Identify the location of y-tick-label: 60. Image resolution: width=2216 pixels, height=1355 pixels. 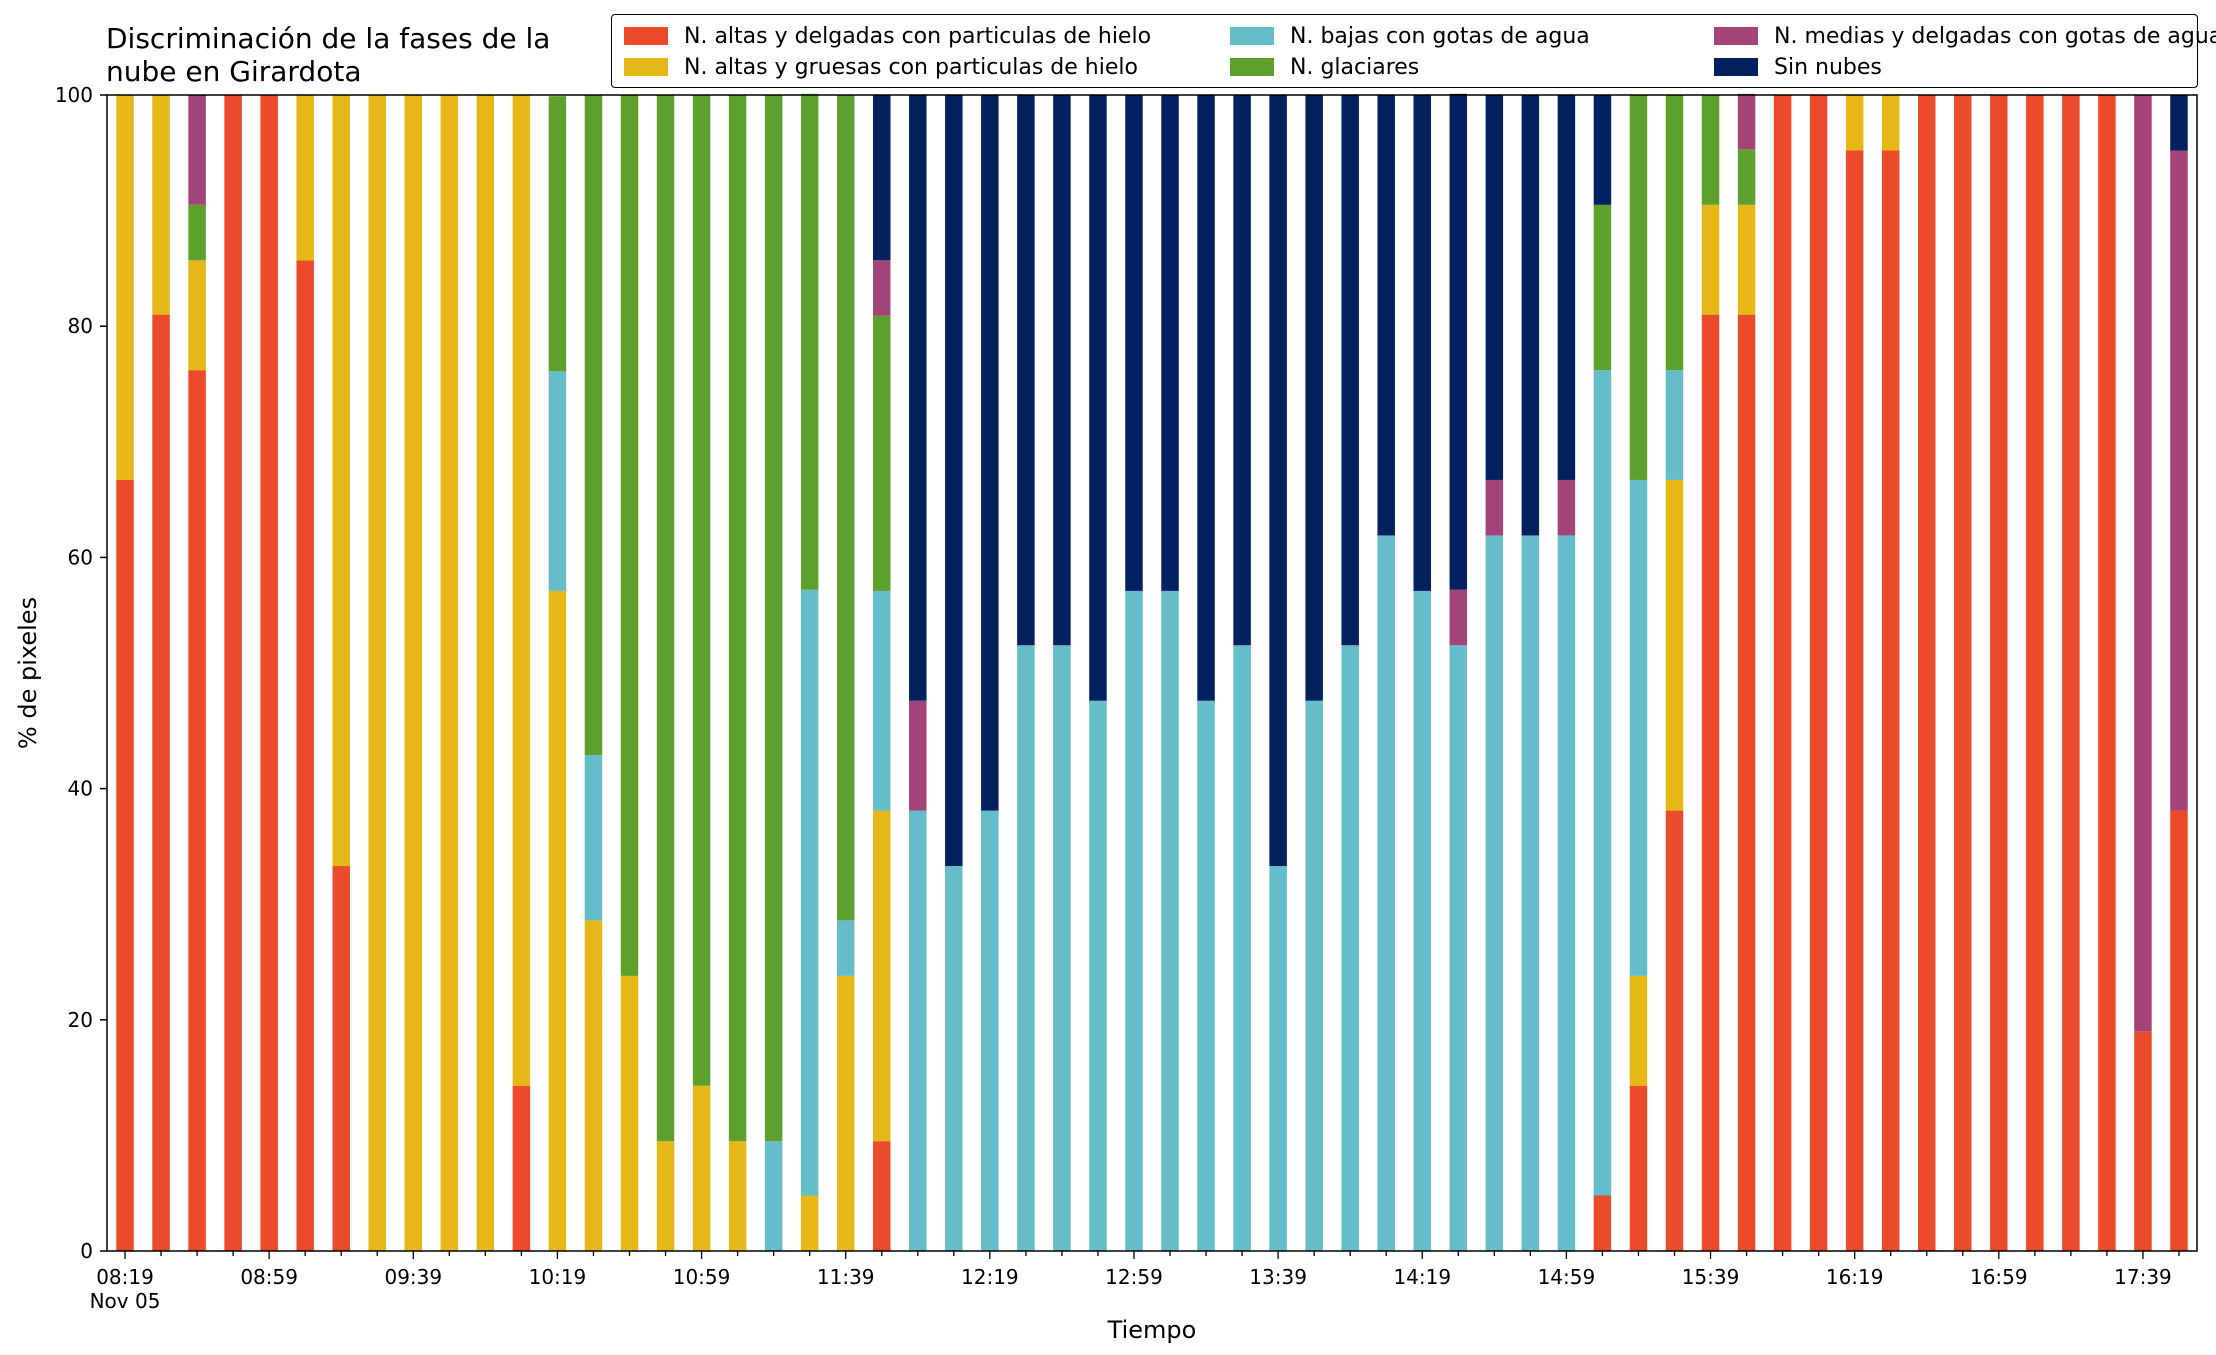
(80, 557).